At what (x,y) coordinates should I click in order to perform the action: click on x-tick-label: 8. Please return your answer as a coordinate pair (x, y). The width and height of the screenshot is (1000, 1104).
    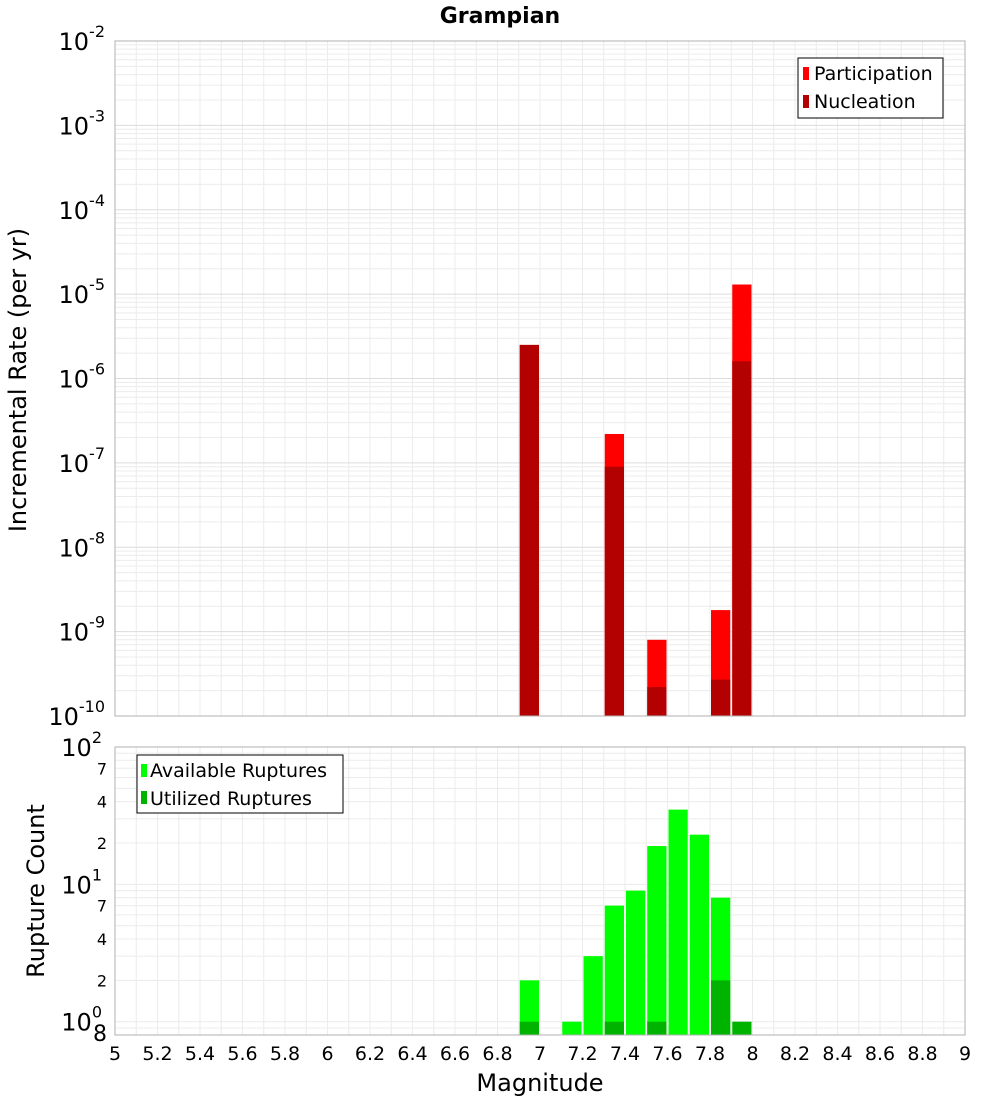
    Looking at the image, I should click on (752, 1054).